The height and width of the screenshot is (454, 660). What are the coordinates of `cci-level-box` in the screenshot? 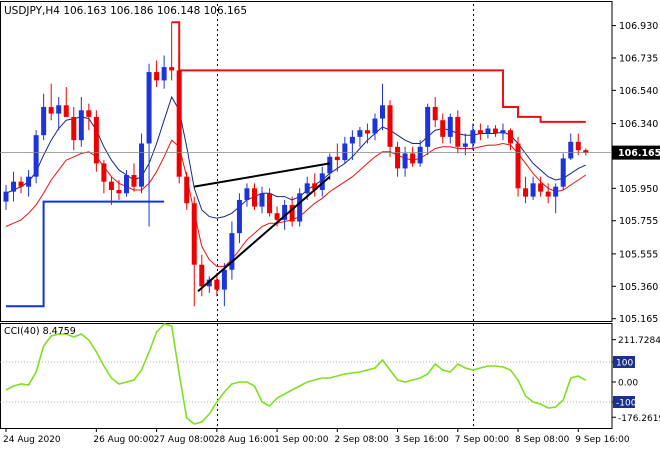 It's located at (624, 402).